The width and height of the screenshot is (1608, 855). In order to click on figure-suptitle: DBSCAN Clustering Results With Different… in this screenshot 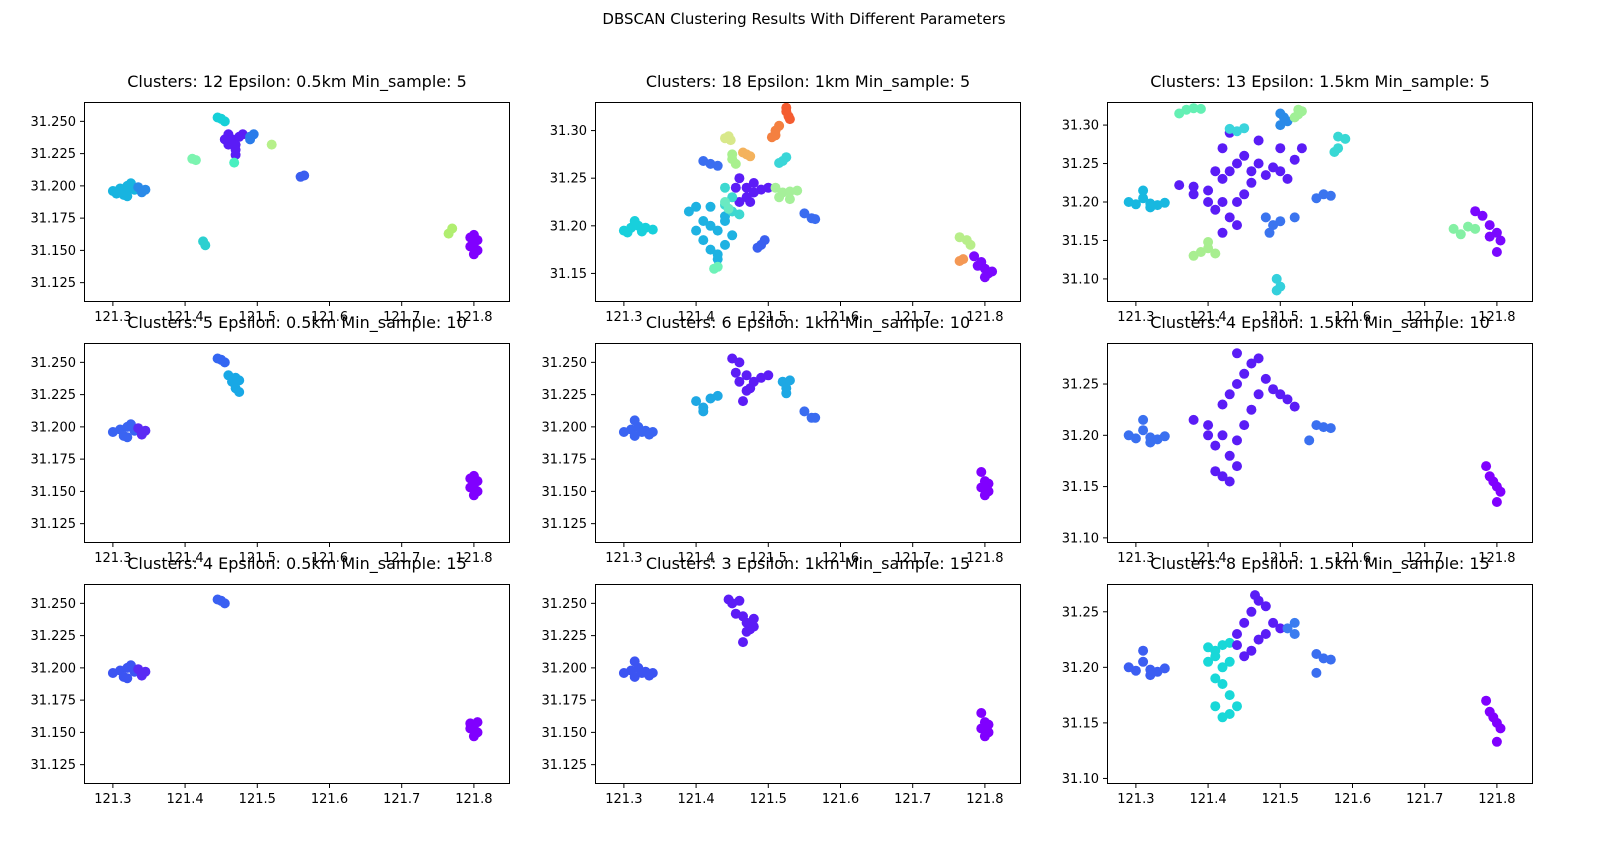, I will do `click(804, 19)`.